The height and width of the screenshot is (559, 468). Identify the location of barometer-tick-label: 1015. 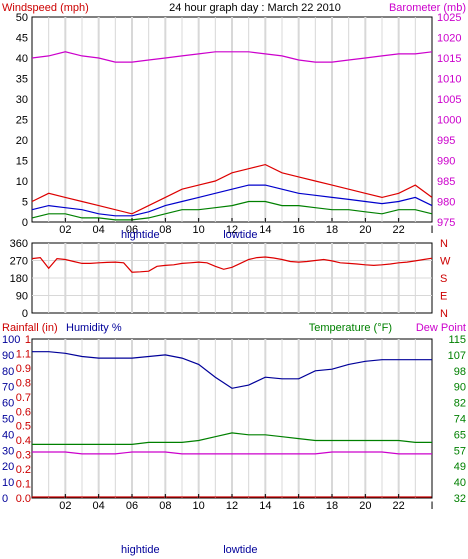
(449, 59).